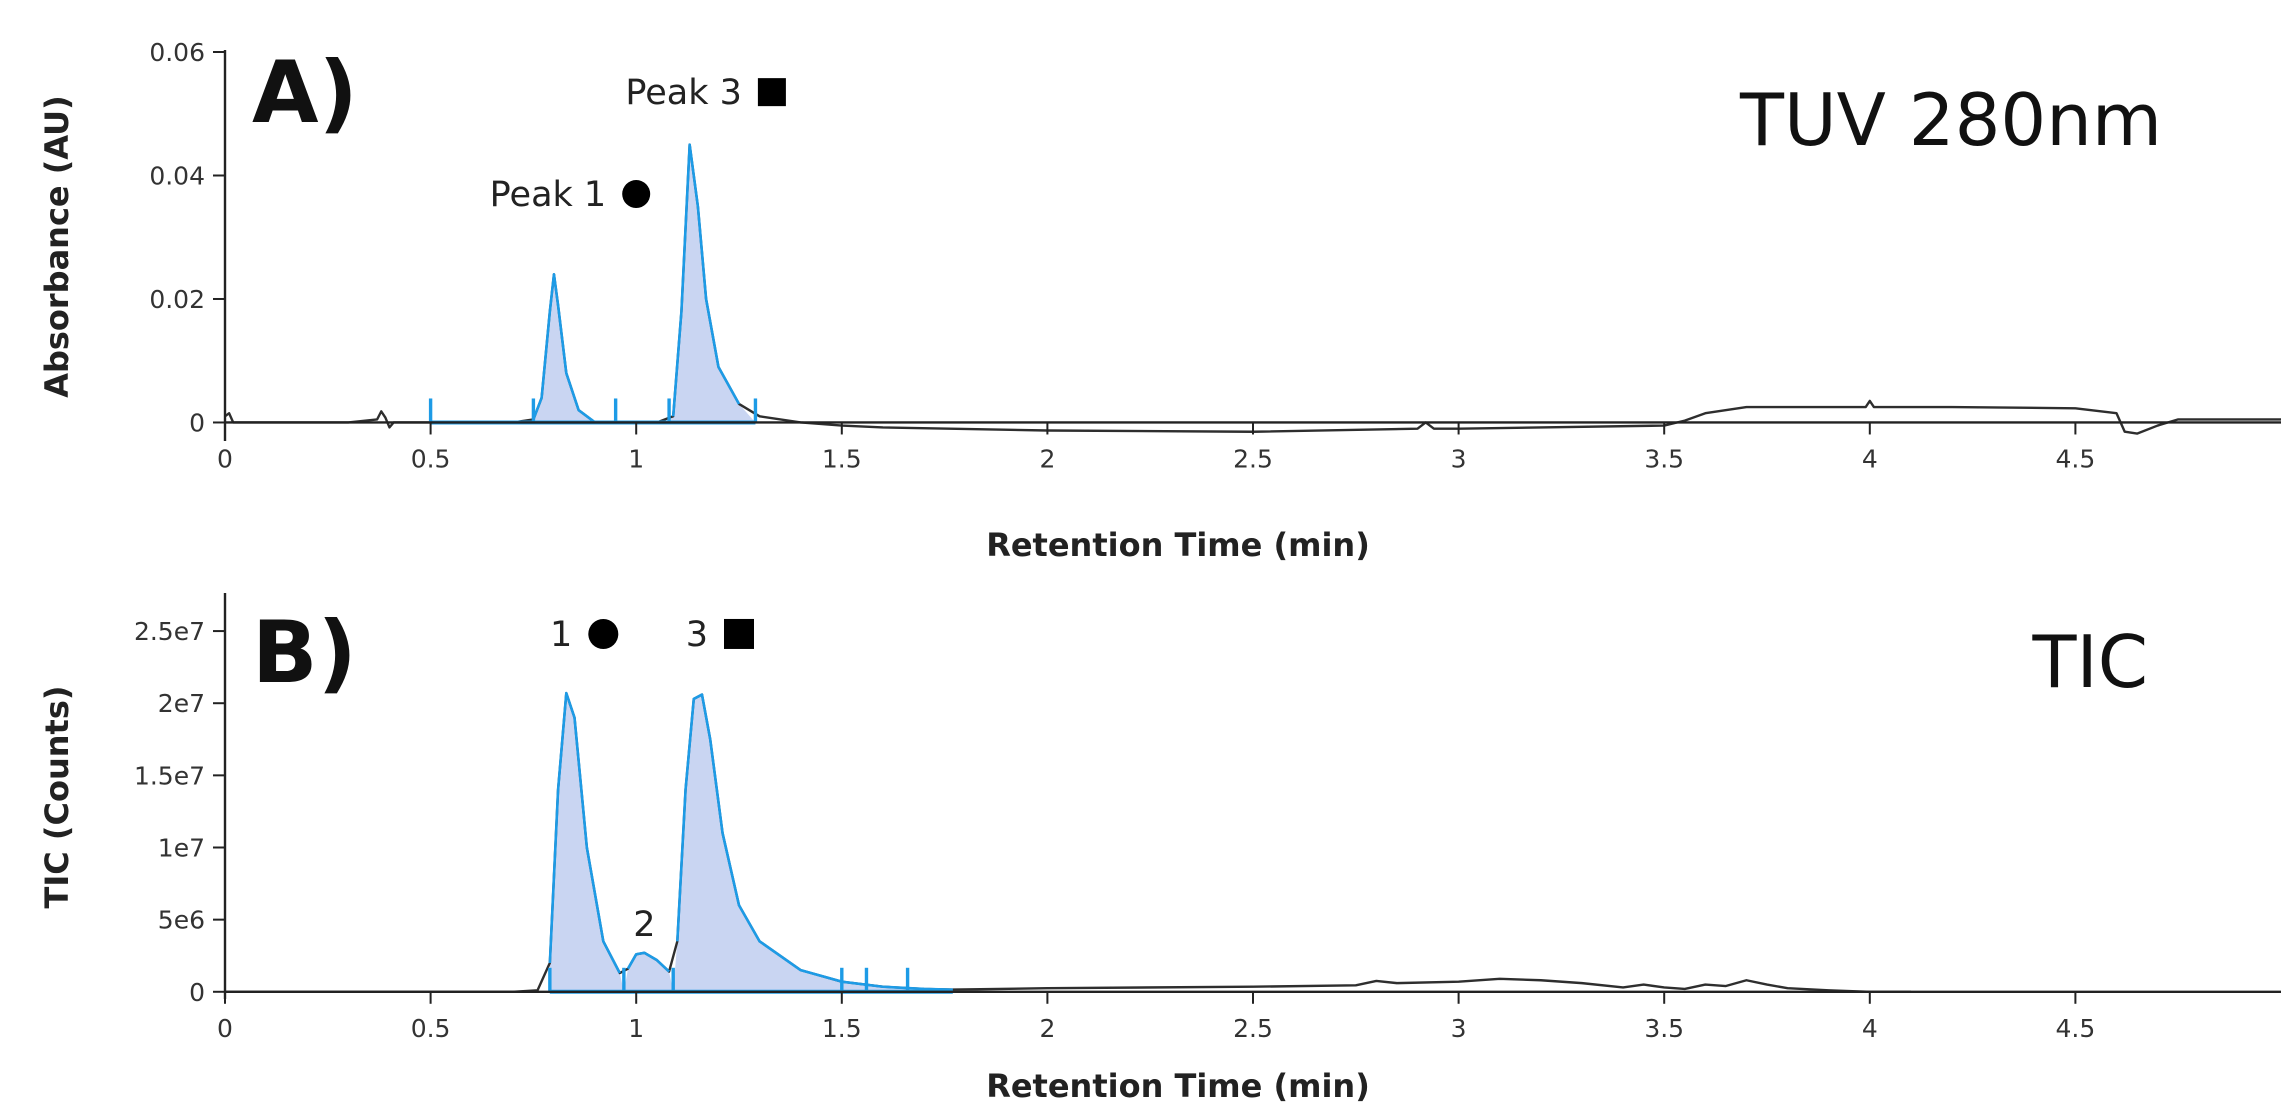 The width and height of the screenshot is (2281, 1112). I want to click on panel-a-y-tick-label: 0.06, so click(177, 52).